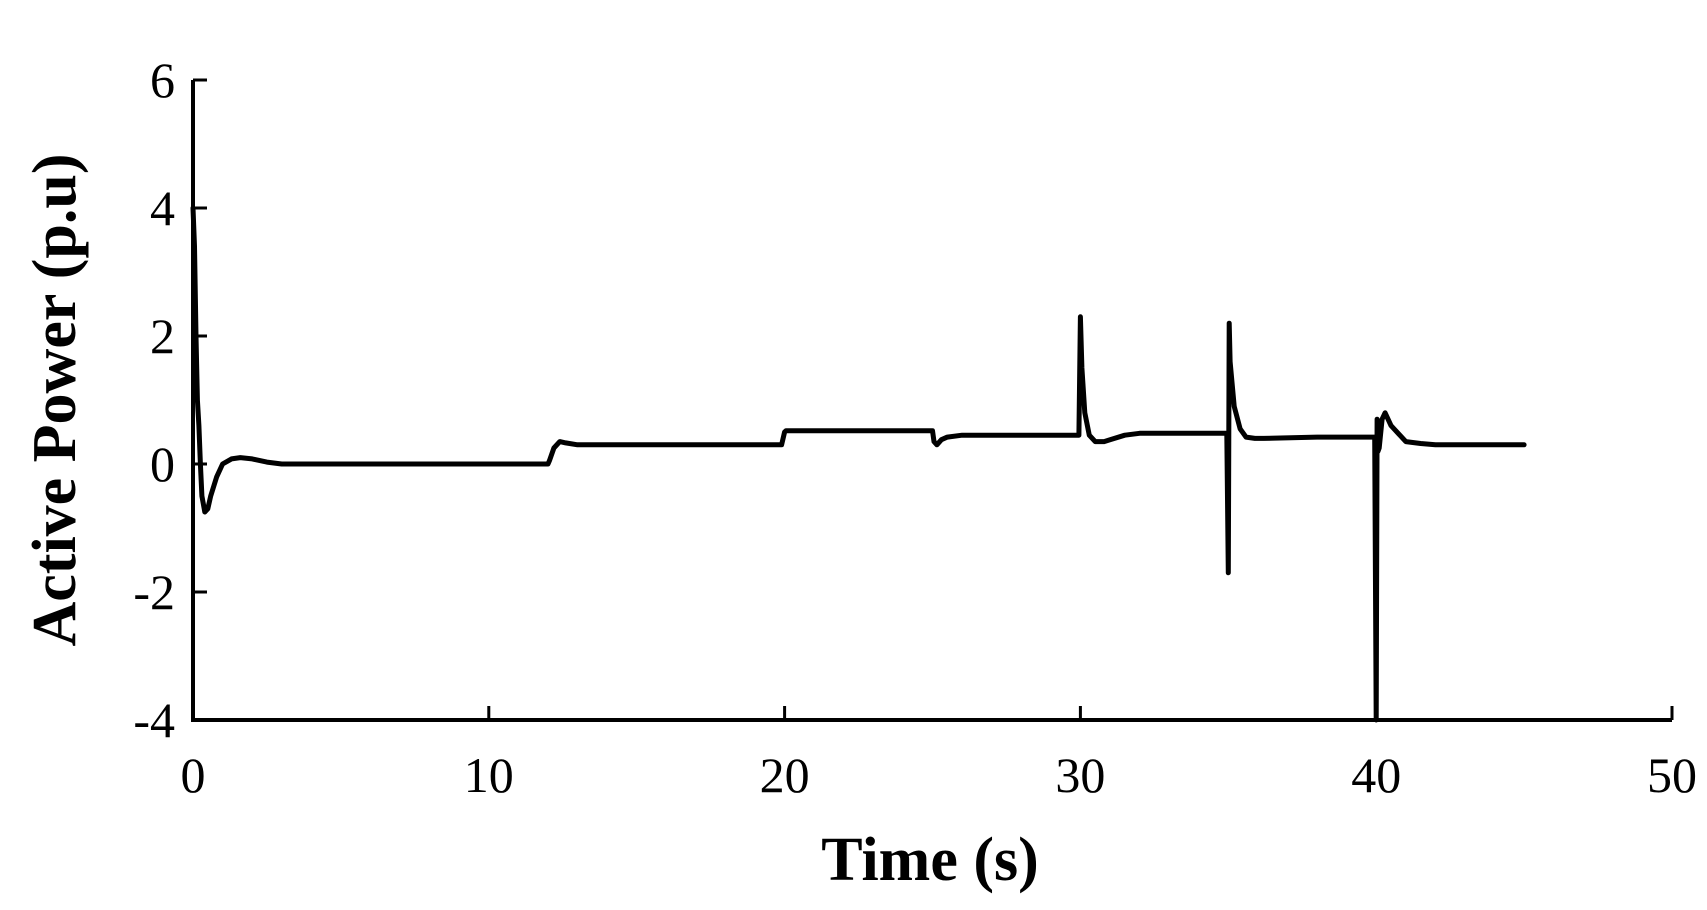 This screenshot has width=1707, height=910. What do you see at coordinates (162, 208) in the screenshot?
I see `y-tick-label: 4` at bounding box center [162, 208].